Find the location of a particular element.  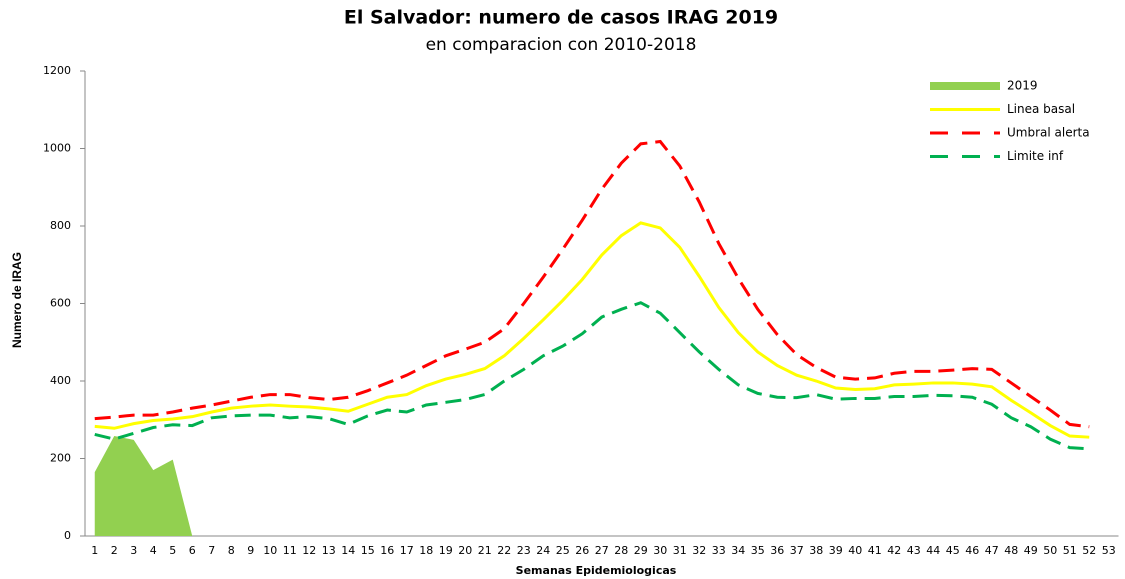

x-tick-label: 5 is located at coordinates (172, 550).